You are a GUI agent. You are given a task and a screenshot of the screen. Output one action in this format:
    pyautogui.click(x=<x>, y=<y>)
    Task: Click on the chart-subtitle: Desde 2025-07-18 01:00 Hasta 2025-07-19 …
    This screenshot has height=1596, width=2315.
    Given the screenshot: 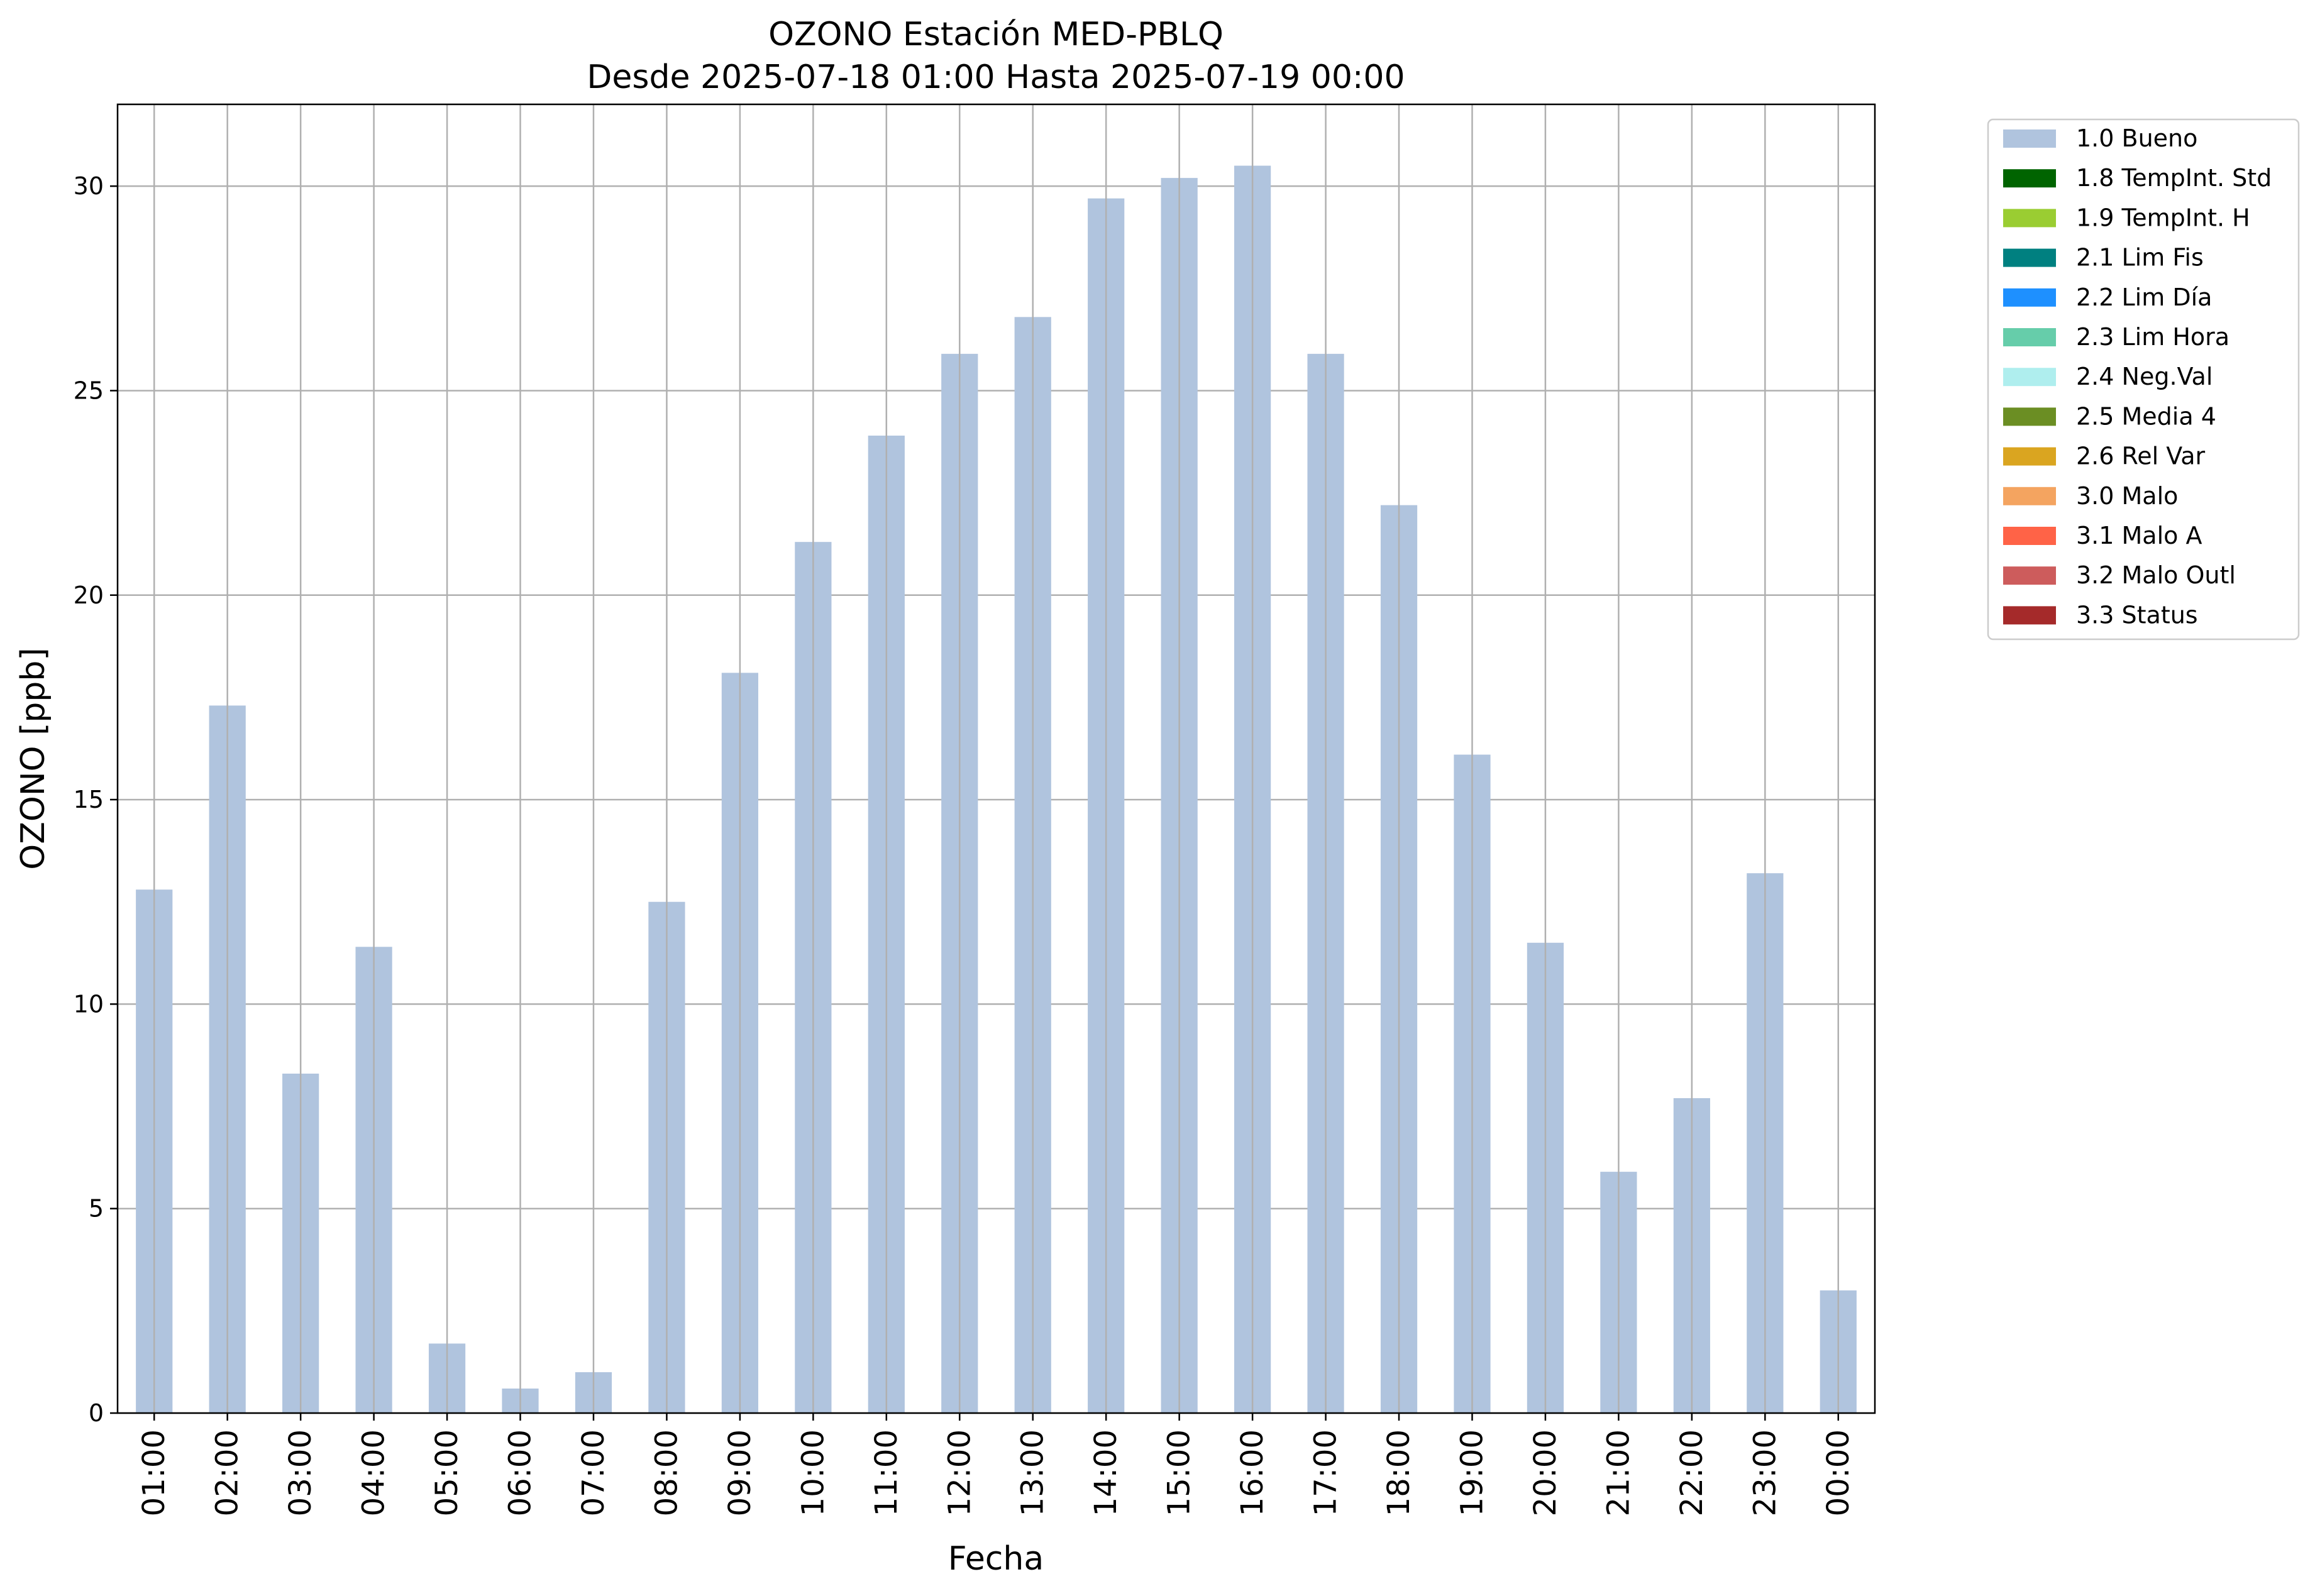 What is the action you would take?
    pyautogui.click(x=996, y=77)
    